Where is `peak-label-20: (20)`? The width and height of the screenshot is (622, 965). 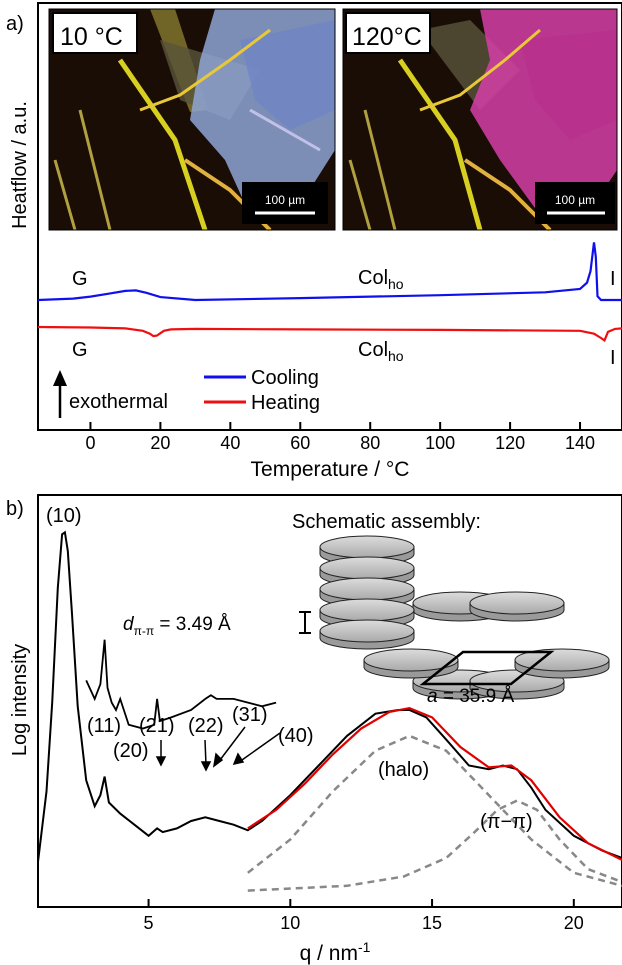
peak-label-20: (20) is located at coordinates (131, 751).